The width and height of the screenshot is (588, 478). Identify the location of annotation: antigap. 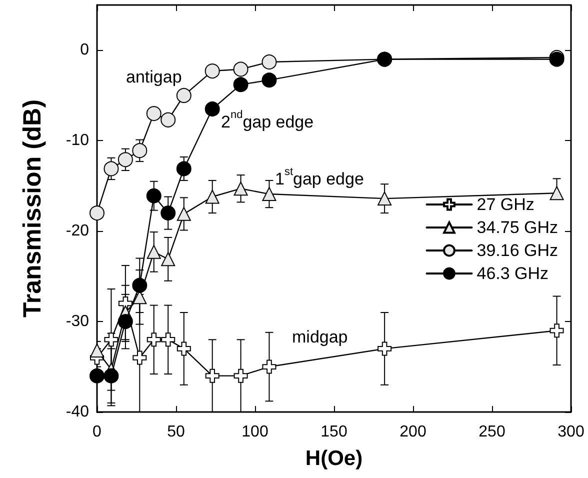
(154, 77).